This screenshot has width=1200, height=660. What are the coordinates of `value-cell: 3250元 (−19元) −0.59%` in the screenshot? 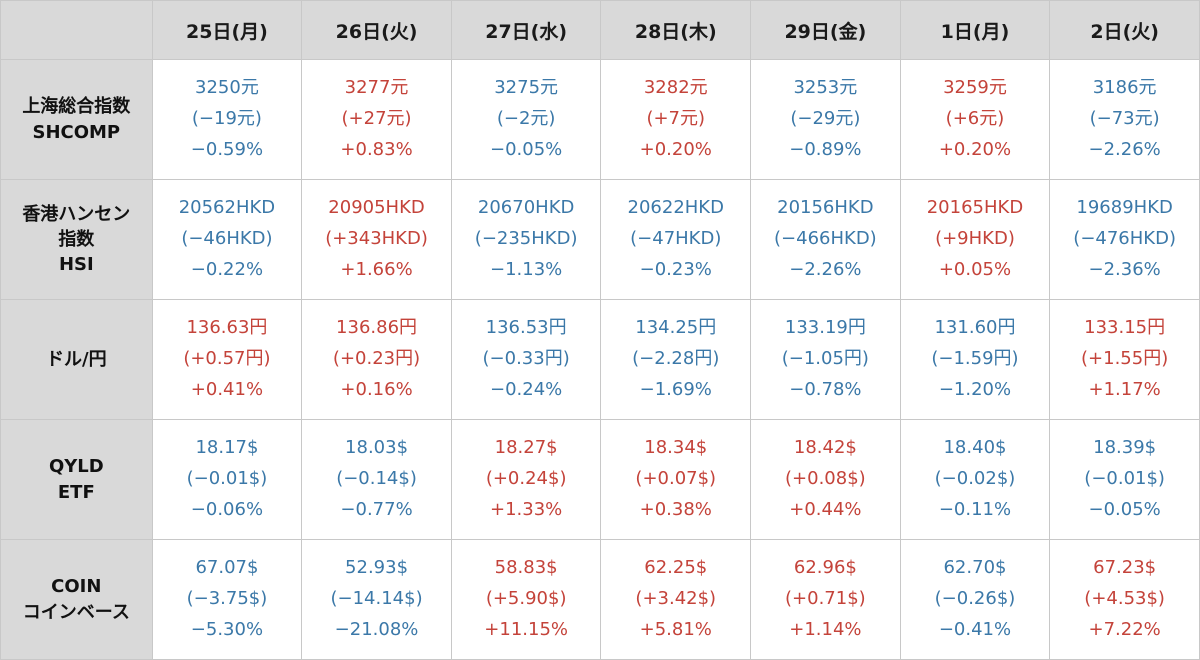 It's located at (227, 119).